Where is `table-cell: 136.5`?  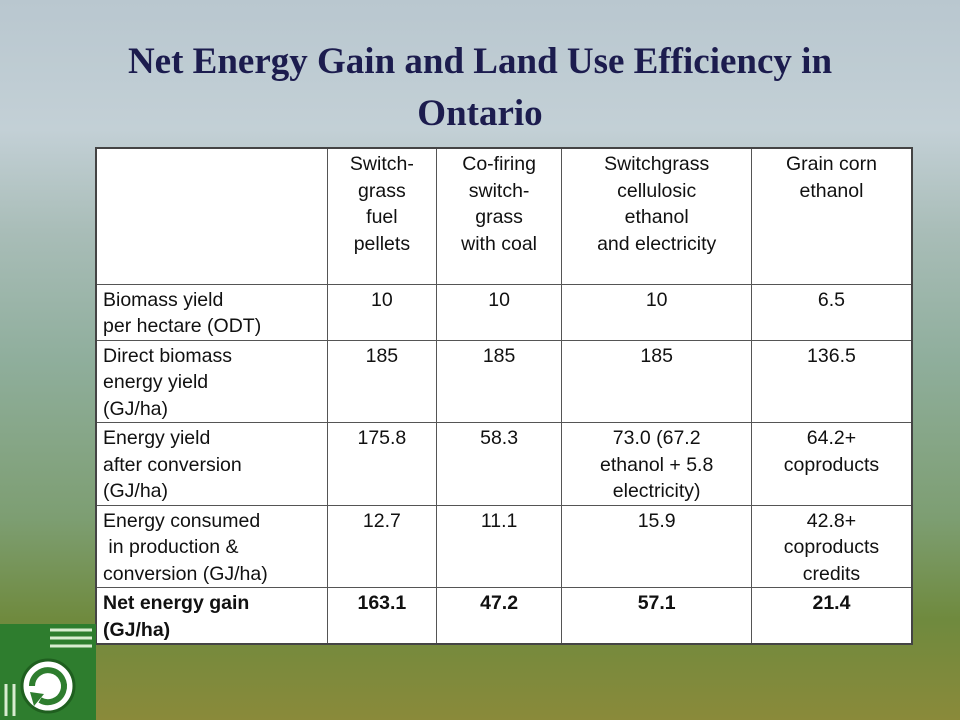 table-cell: 136.5 is located at coordinates (831, 381).